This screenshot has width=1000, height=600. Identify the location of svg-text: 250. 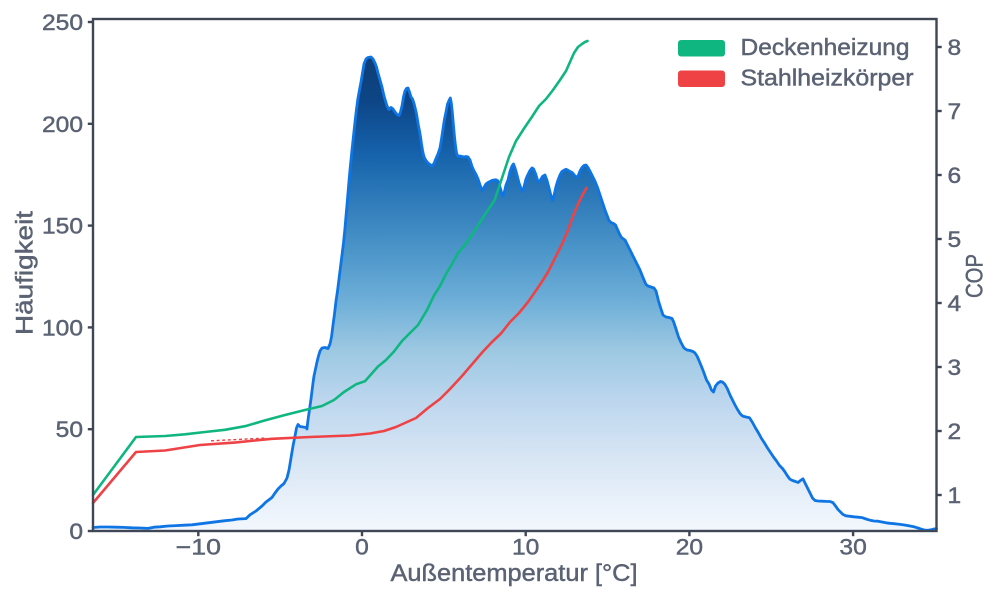
(62, 22).